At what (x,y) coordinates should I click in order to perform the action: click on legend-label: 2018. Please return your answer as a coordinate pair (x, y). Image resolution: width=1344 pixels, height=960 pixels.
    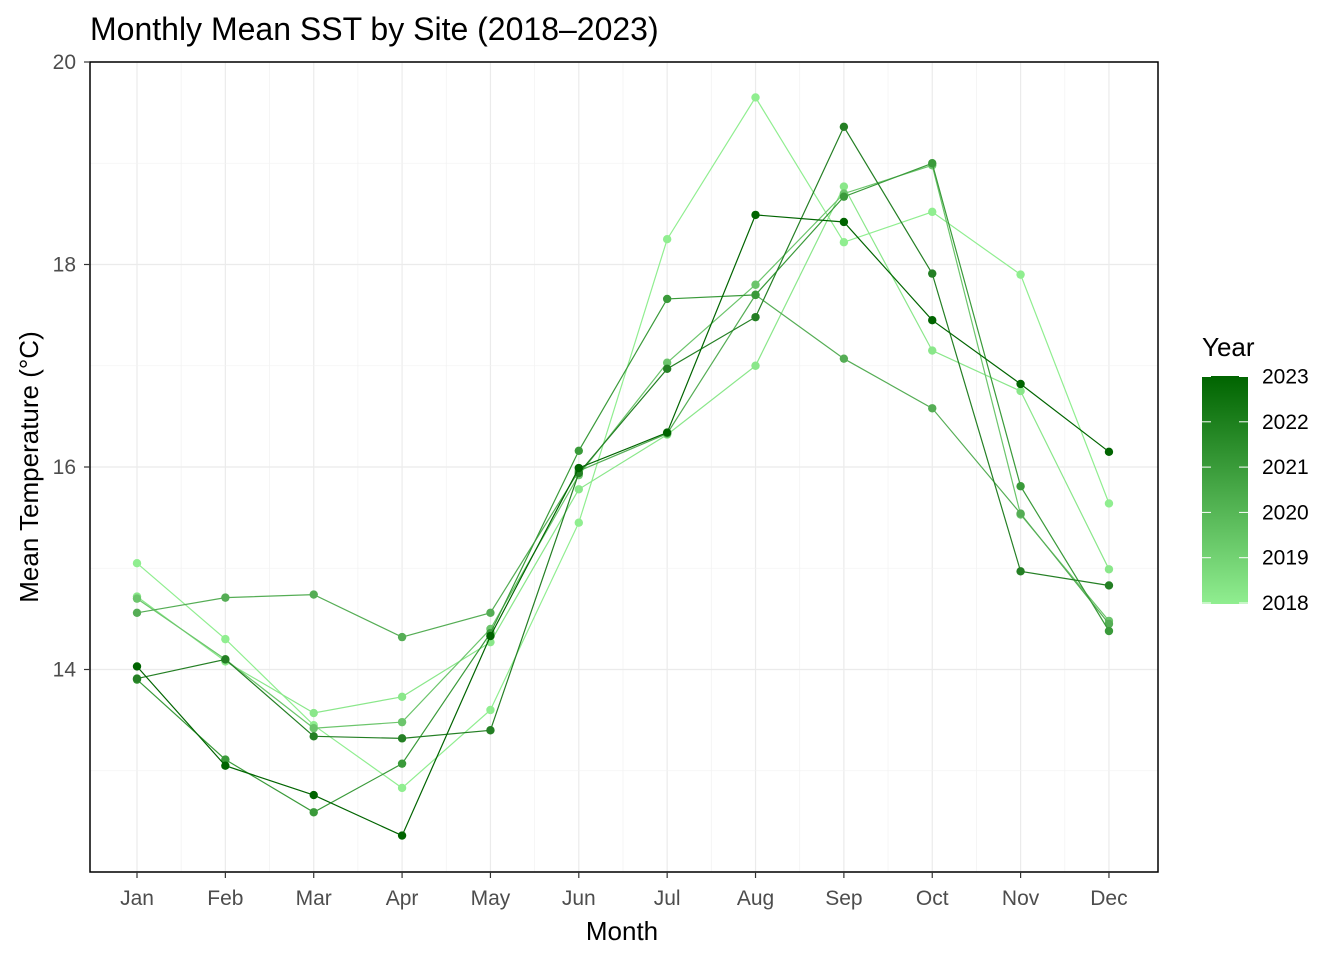
    Looking at the image, I should click on (1285, 603).